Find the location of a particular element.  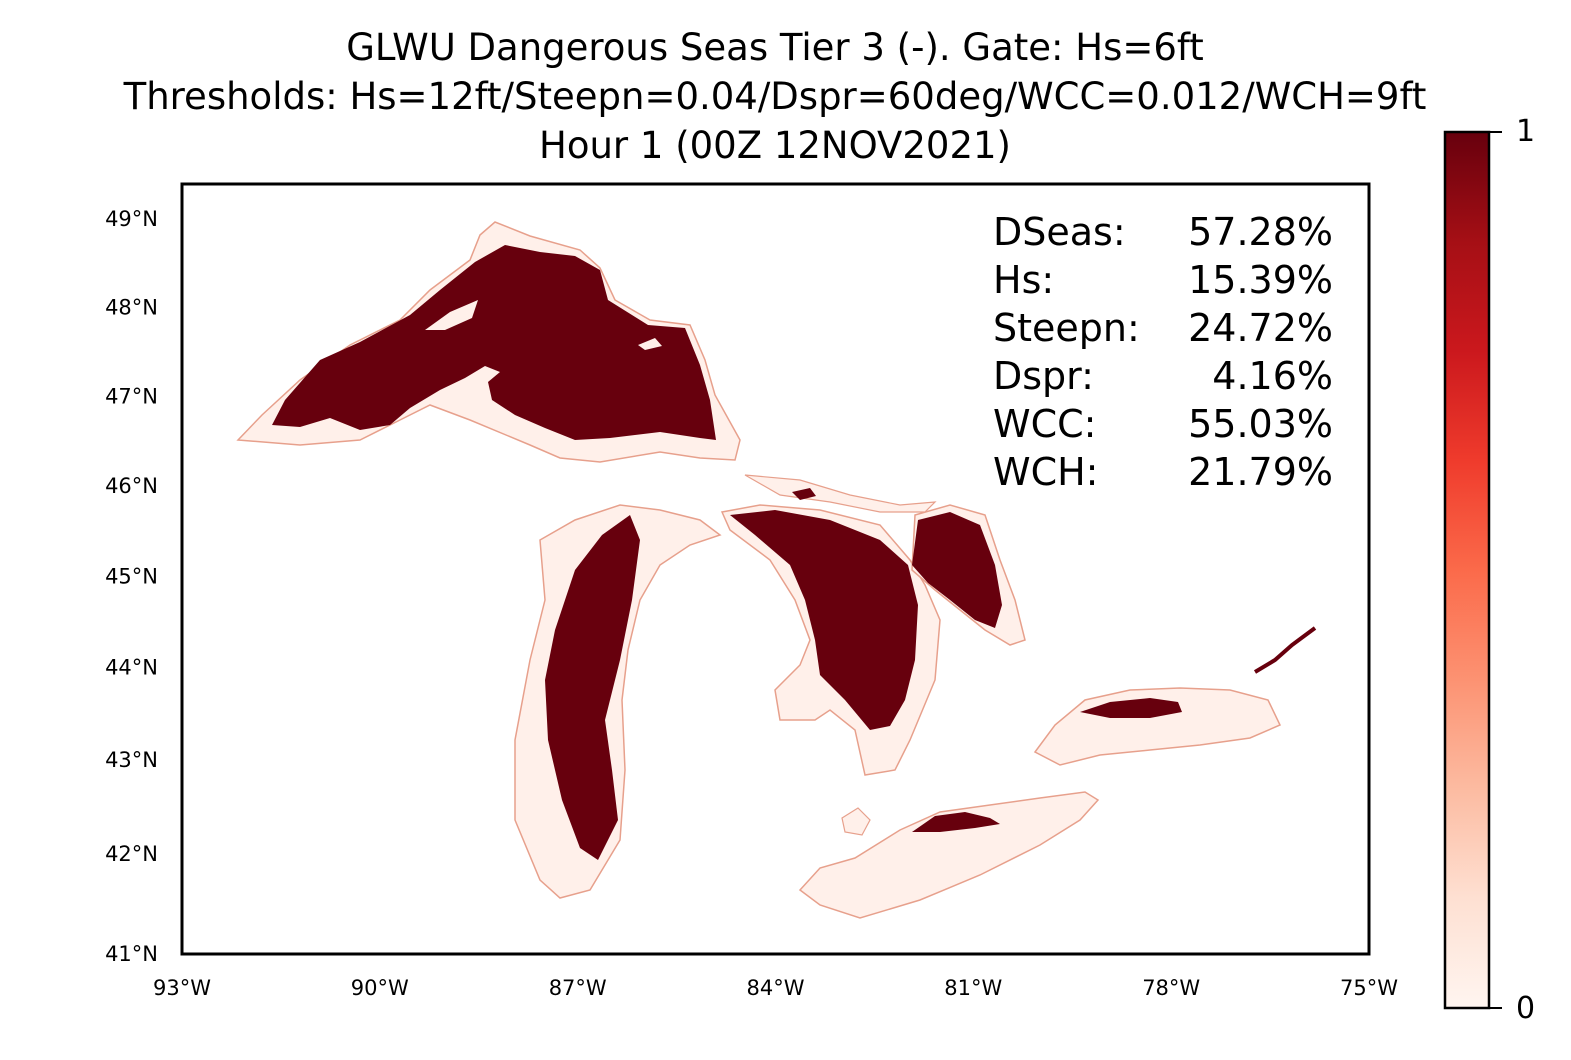

stat-row-dseas: DSeas: 57.28% is located at coordinates (1163, 232).